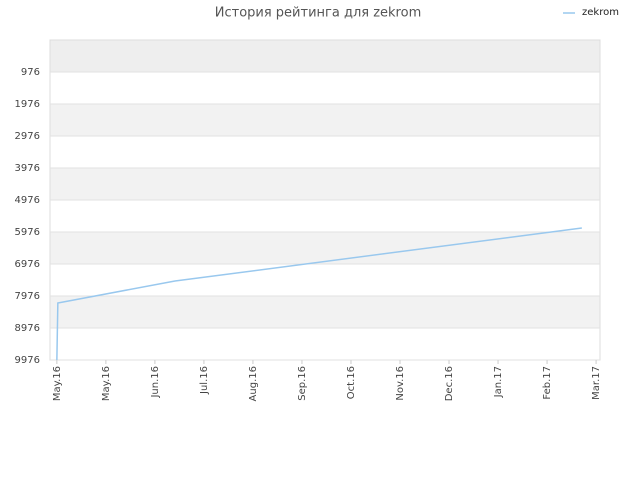  What do you see at coordinates (547, 383) in the screenshot?
I see `x-tick-label: Feb.17` at bounding box center [547, 383].